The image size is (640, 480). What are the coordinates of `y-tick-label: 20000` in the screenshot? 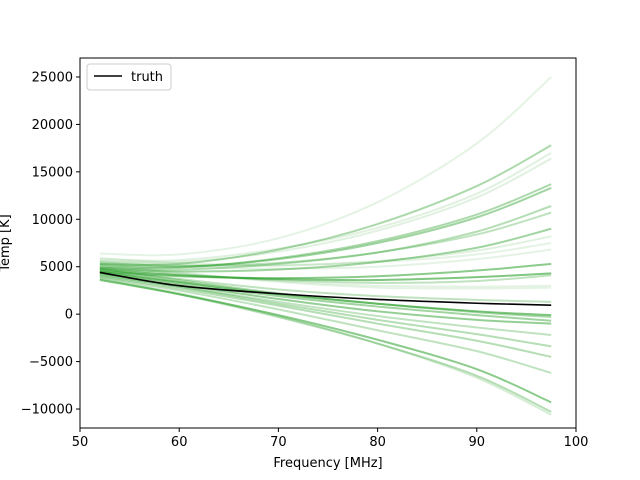 It's located at (52, 125).